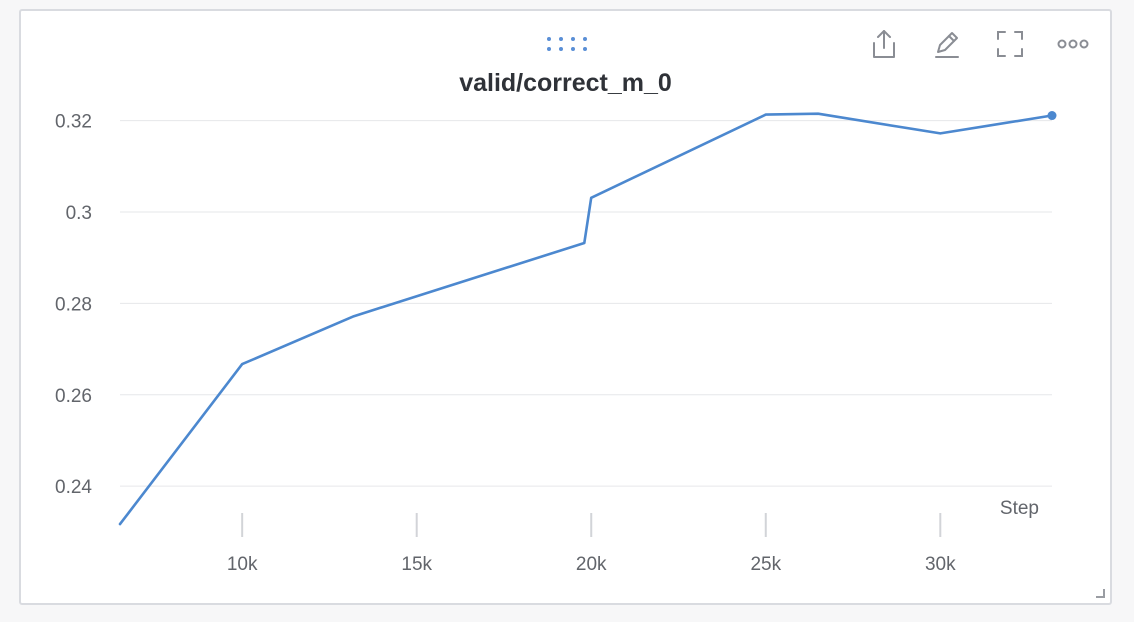  I want to click on series-endpoint, so click(1052, 116).